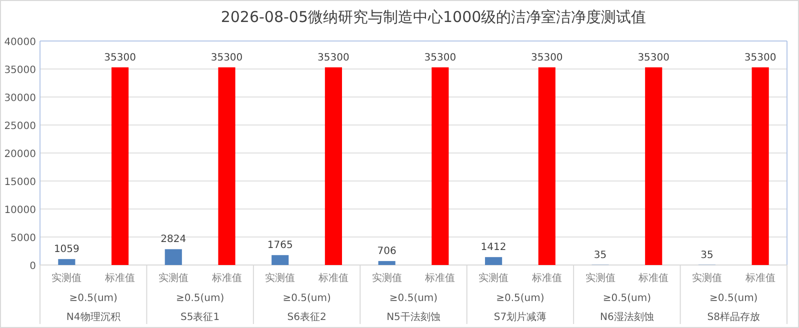  What do you see at coordinates (520, 317) in the screenshot?
I see `text: S7划片减薄` at bounding box center [520, 317].